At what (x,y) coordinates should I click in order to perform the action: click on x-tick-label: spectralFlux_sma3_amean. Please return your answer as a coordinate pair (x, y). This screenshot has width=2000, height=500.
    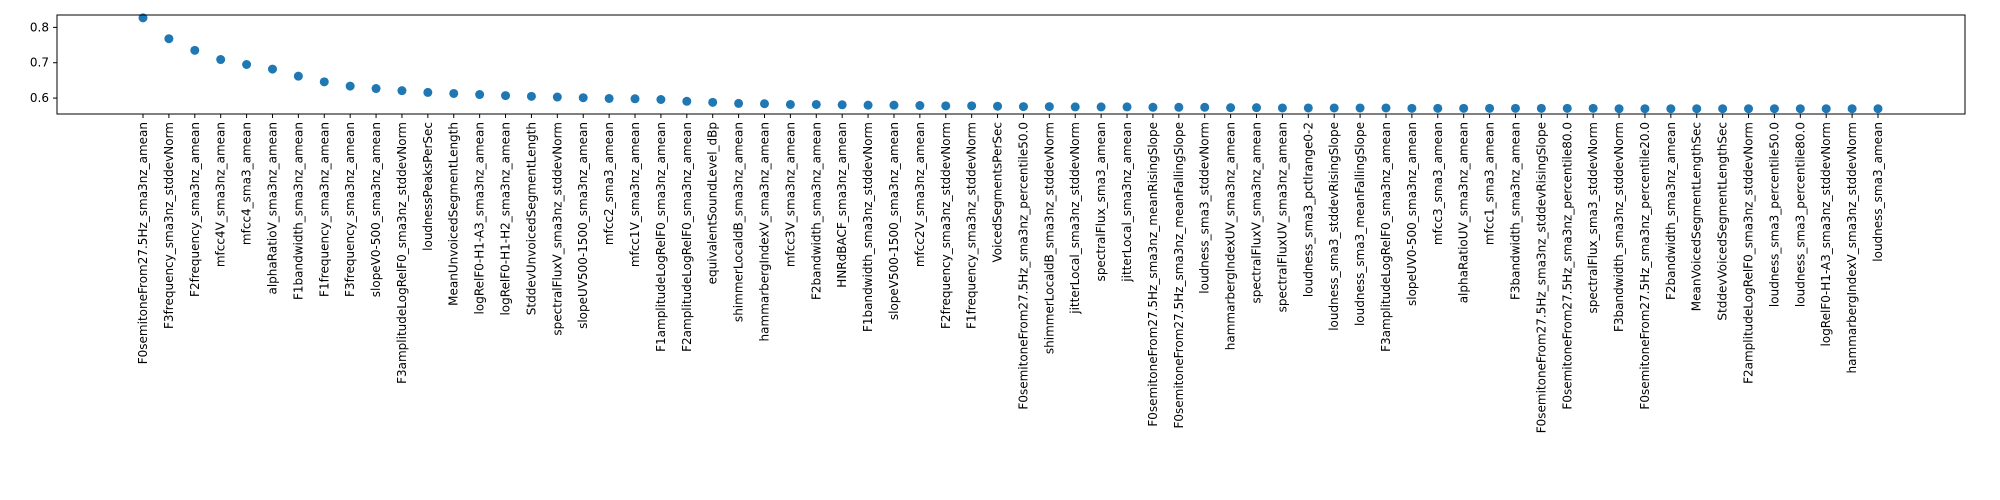
    Looking at the image, I should click on (1101, 201).